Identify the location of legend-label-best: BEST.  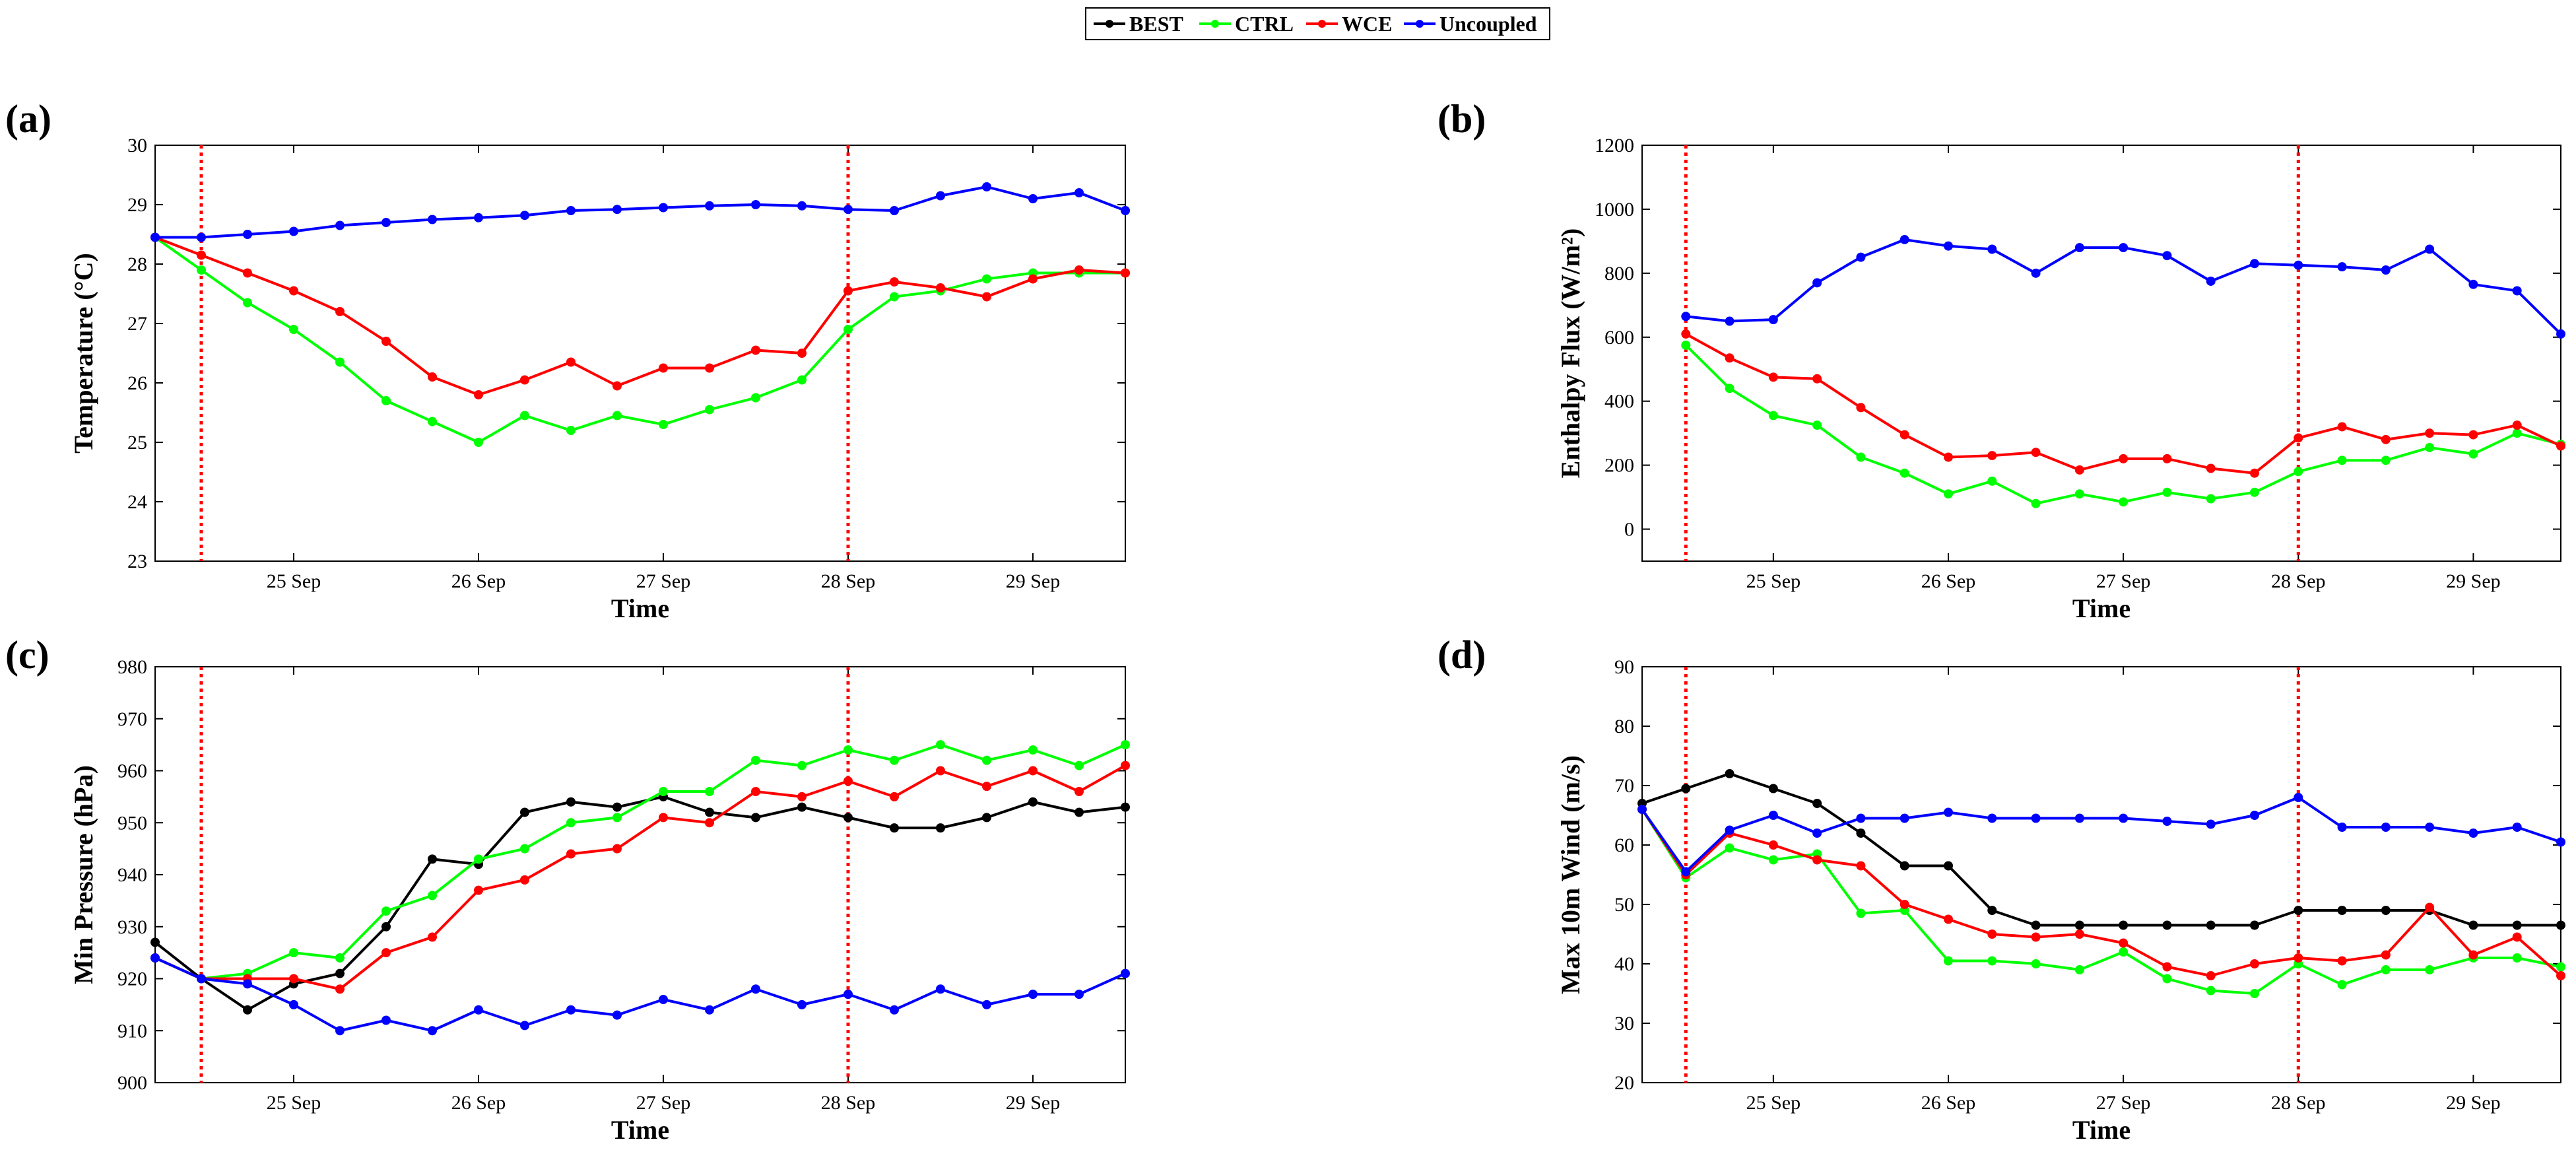
(1156, 24).